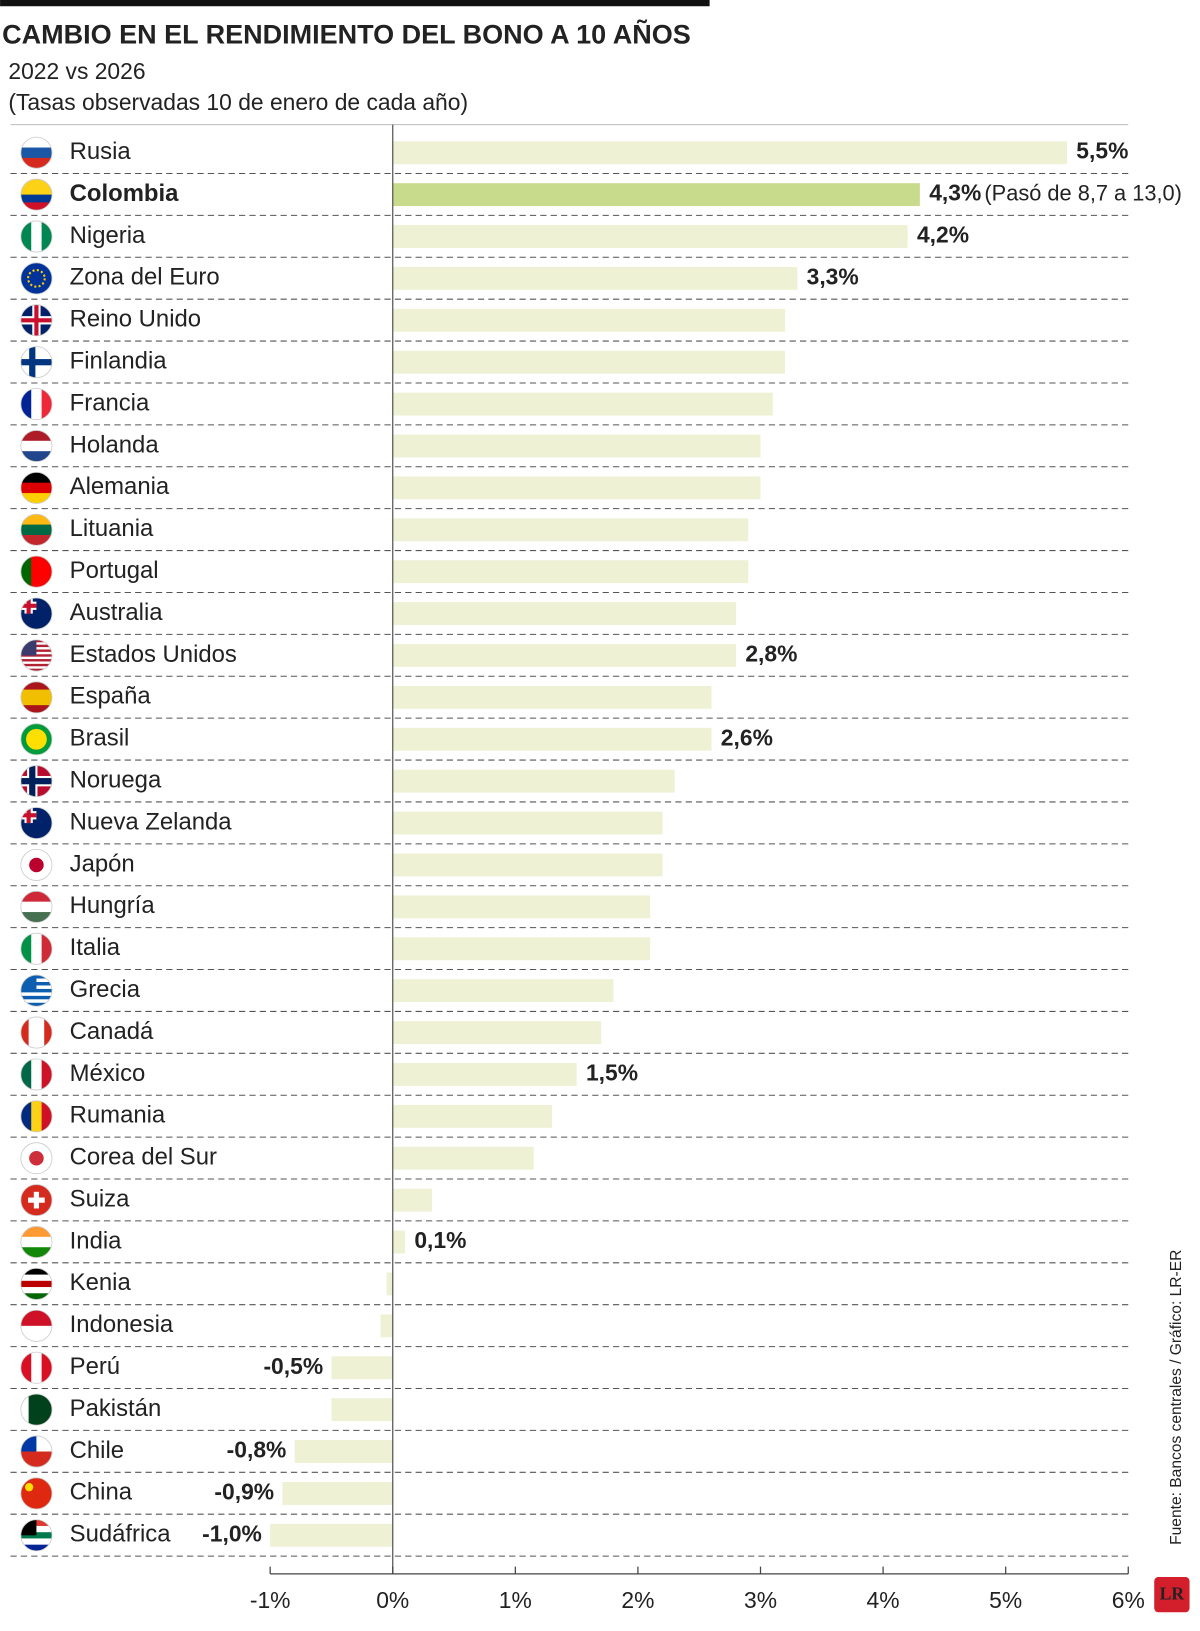 This screenshot has height=1631, width=1200. What do you see at coordinates (97, 1450) in the screenshot?
I see `category-label: Chile` at bounding box center [97, 1450].